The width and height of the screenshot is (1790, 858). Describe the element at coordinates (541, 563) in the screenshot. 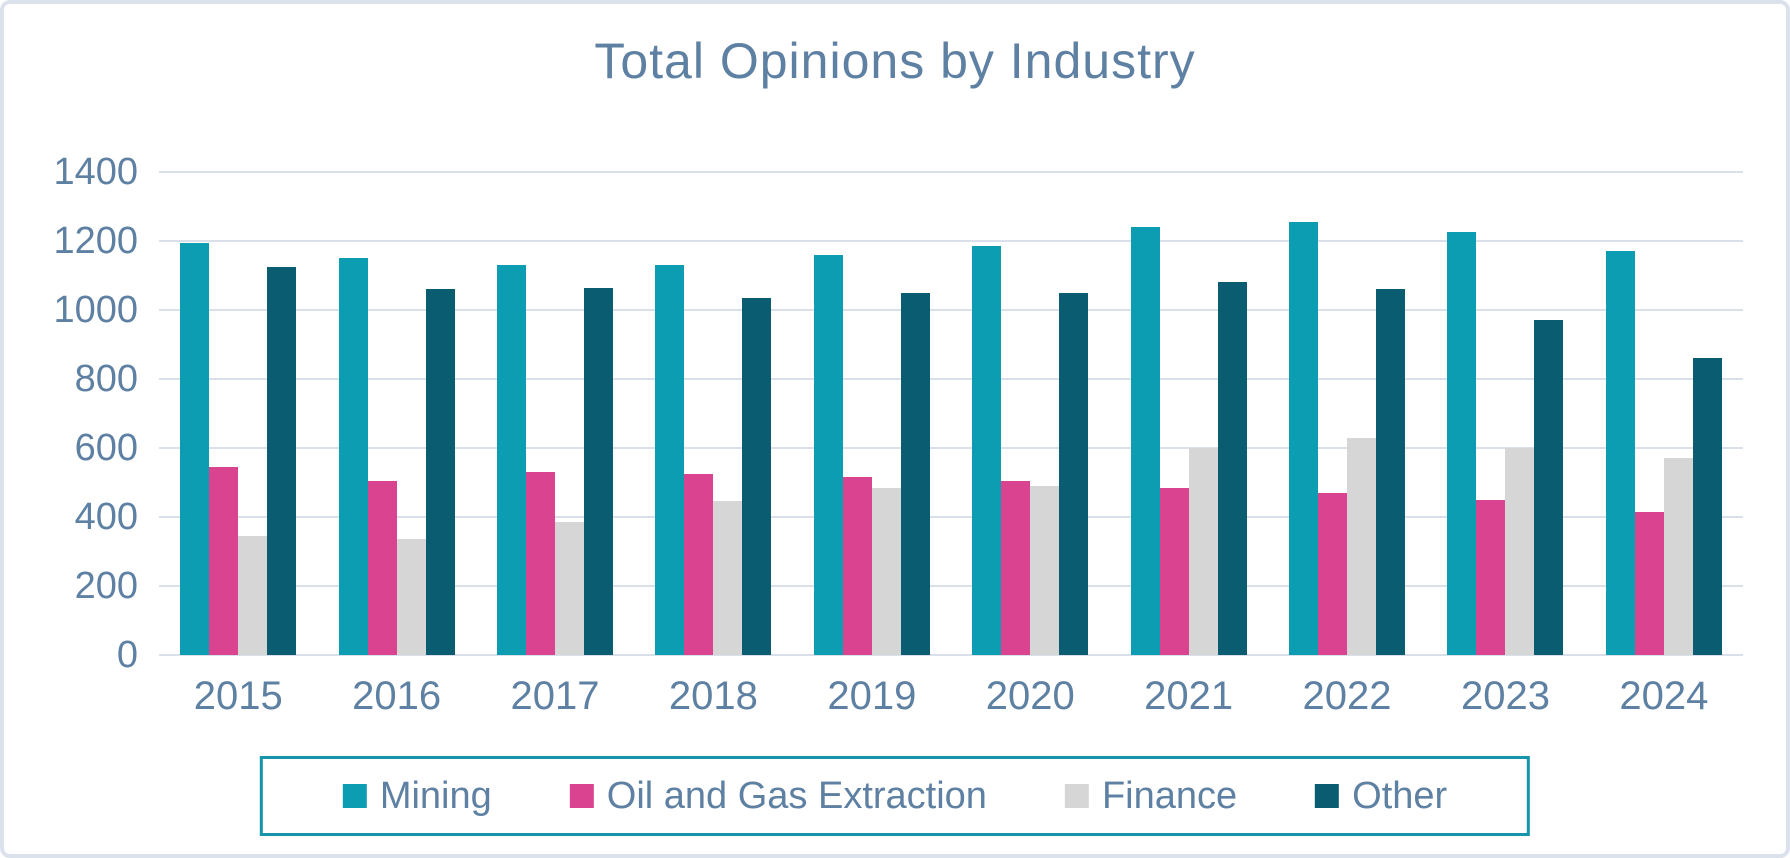

I see `bar-oil-and-gas-extraction-2017` at that location.